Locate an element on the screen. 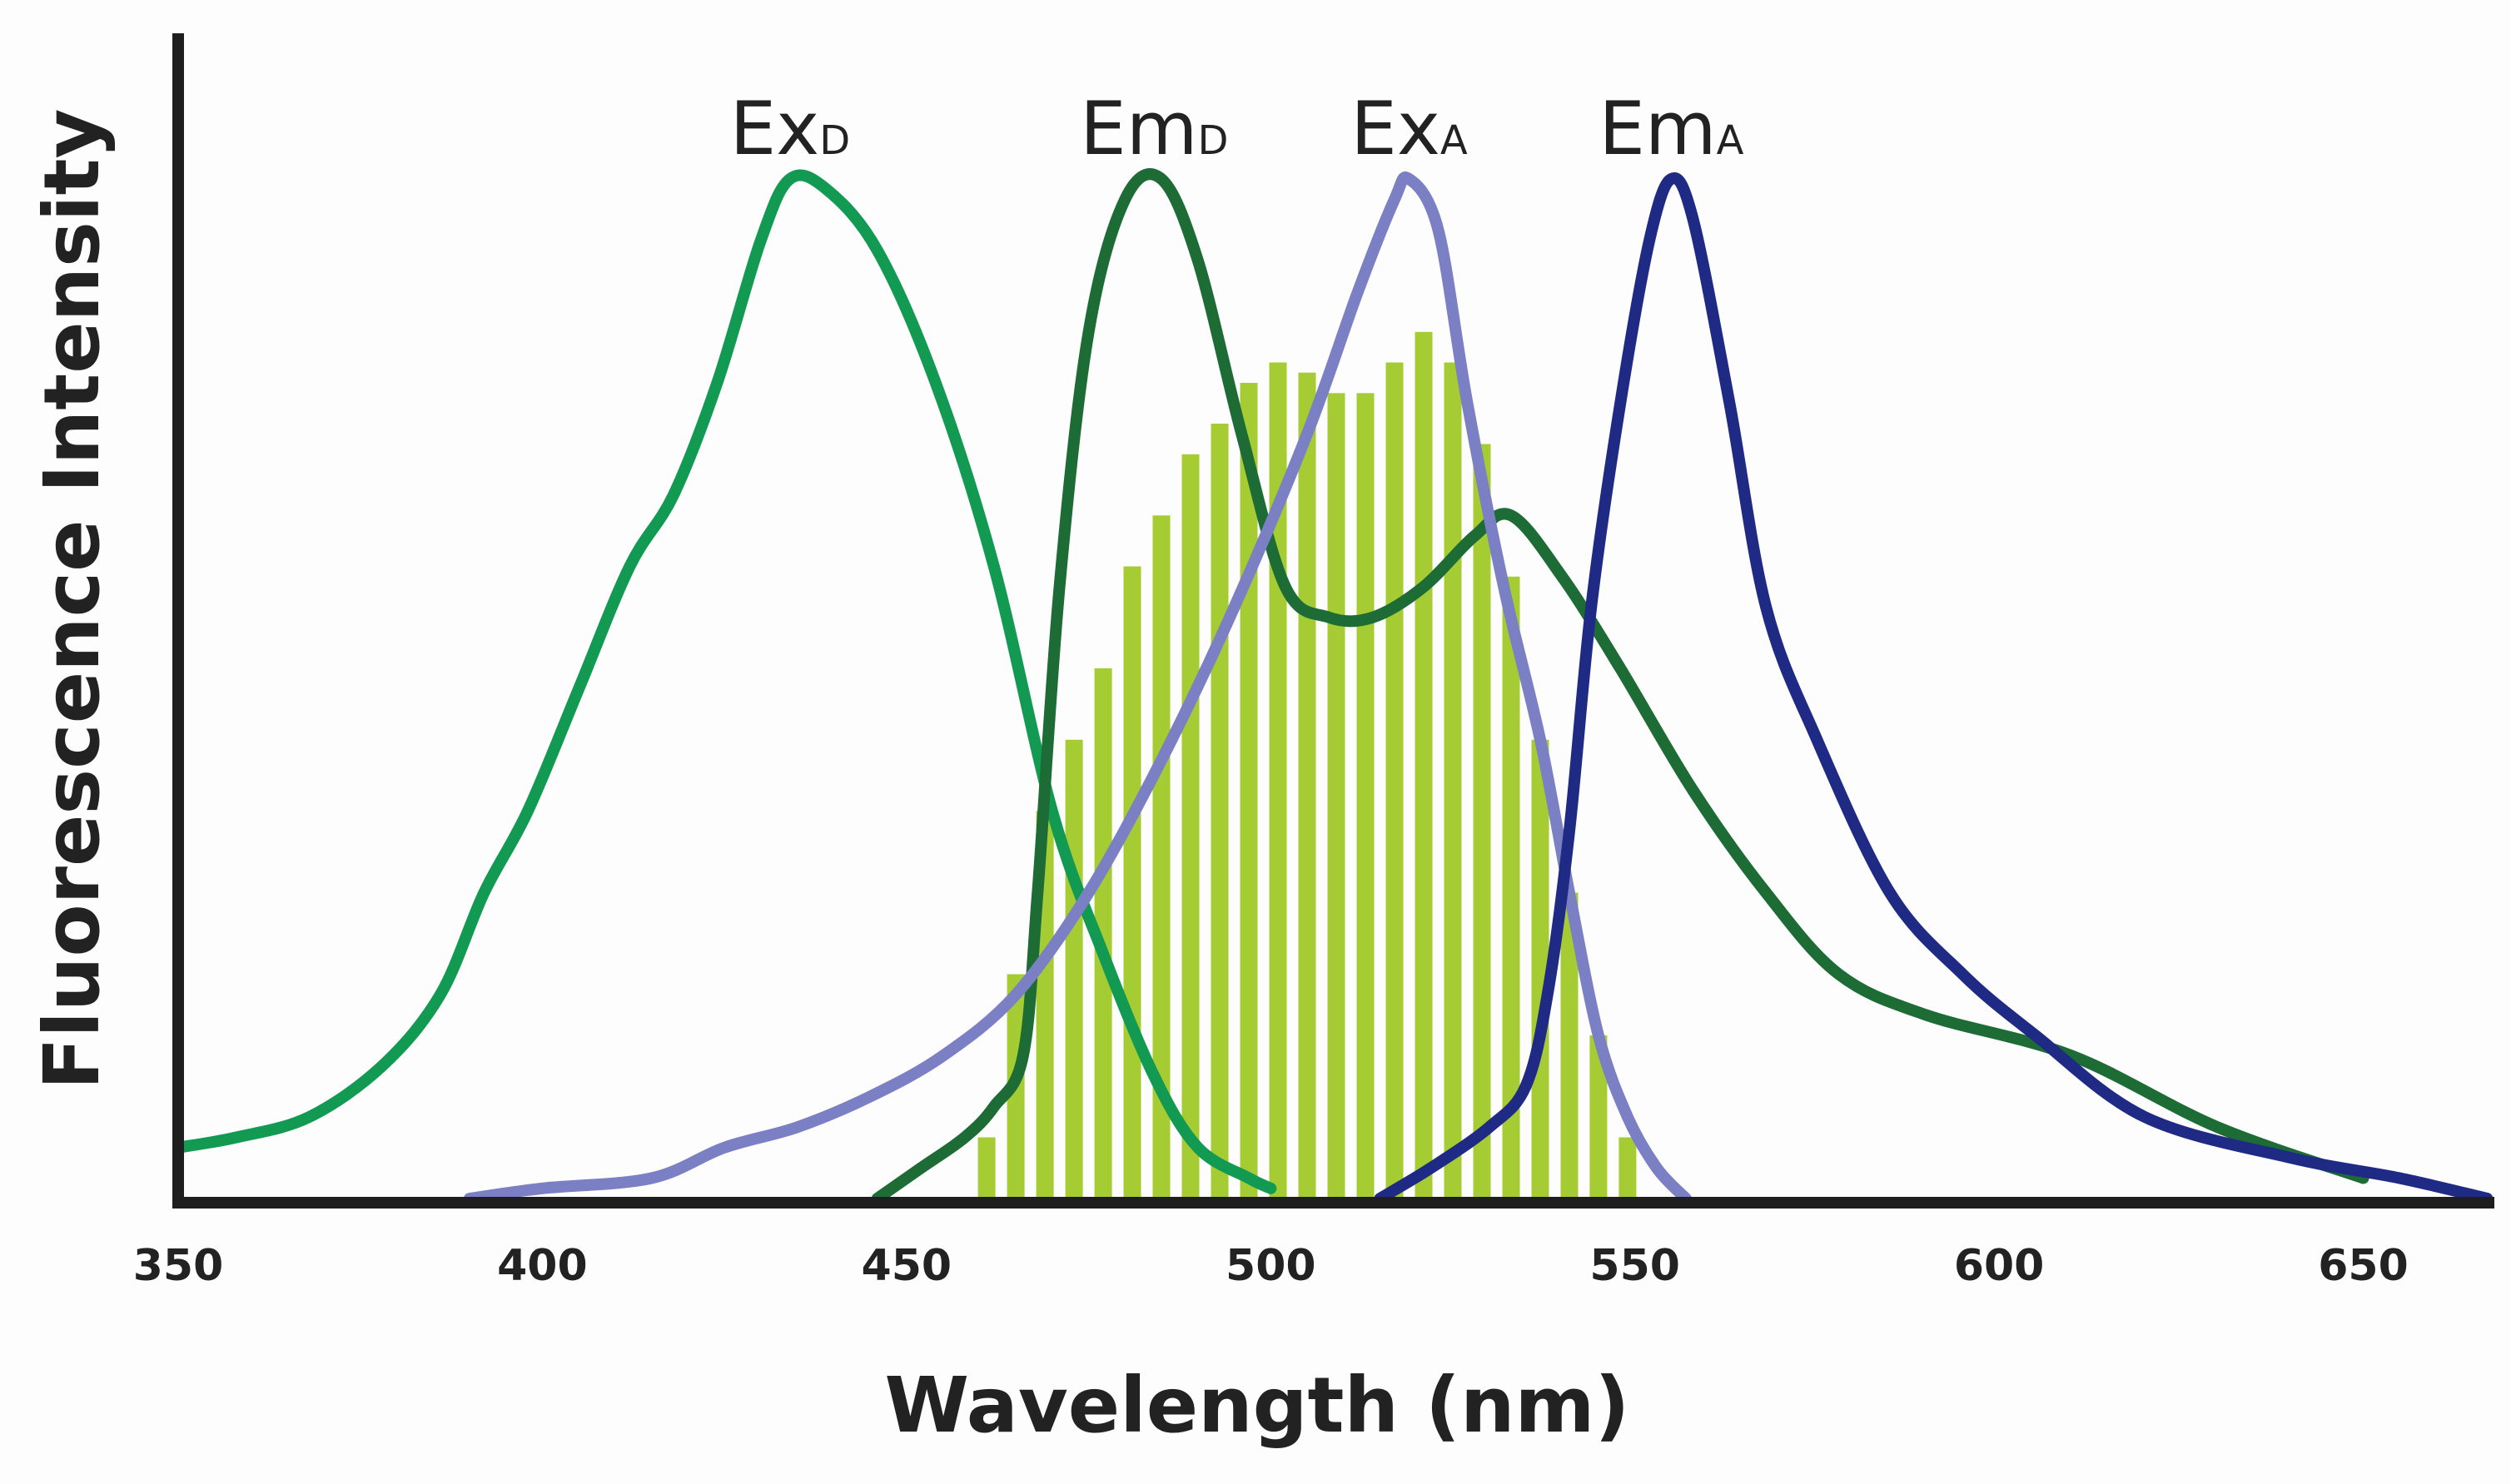  series-label-ExD: ExD is located at coordinates (790, 128).